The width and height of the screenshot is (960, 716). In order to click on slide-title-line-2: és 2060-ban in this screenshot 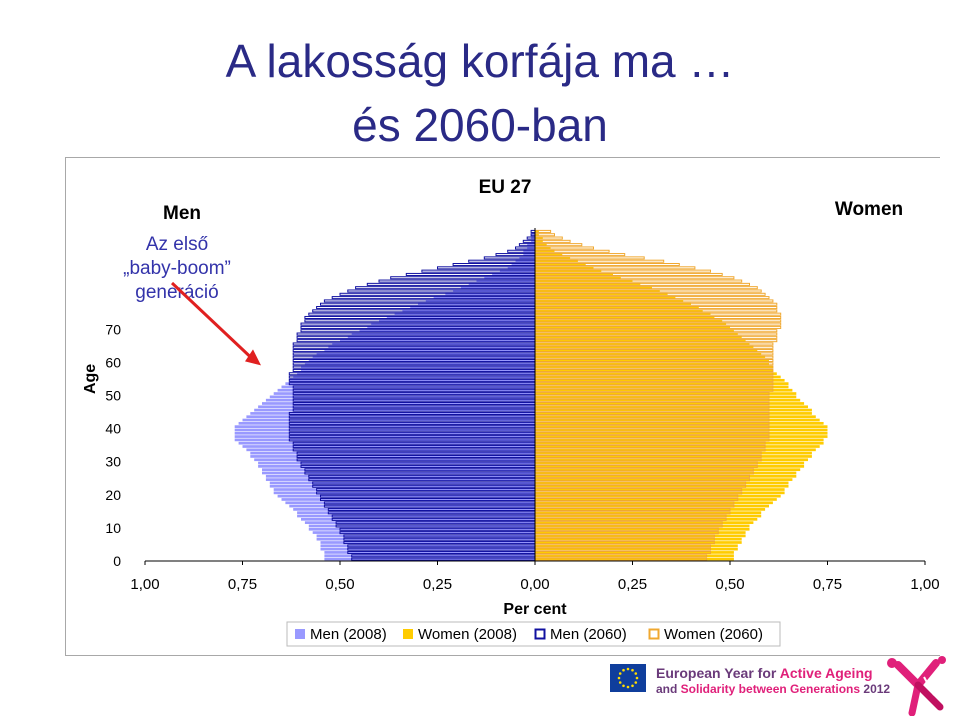, I will do `click(480, 125)`.